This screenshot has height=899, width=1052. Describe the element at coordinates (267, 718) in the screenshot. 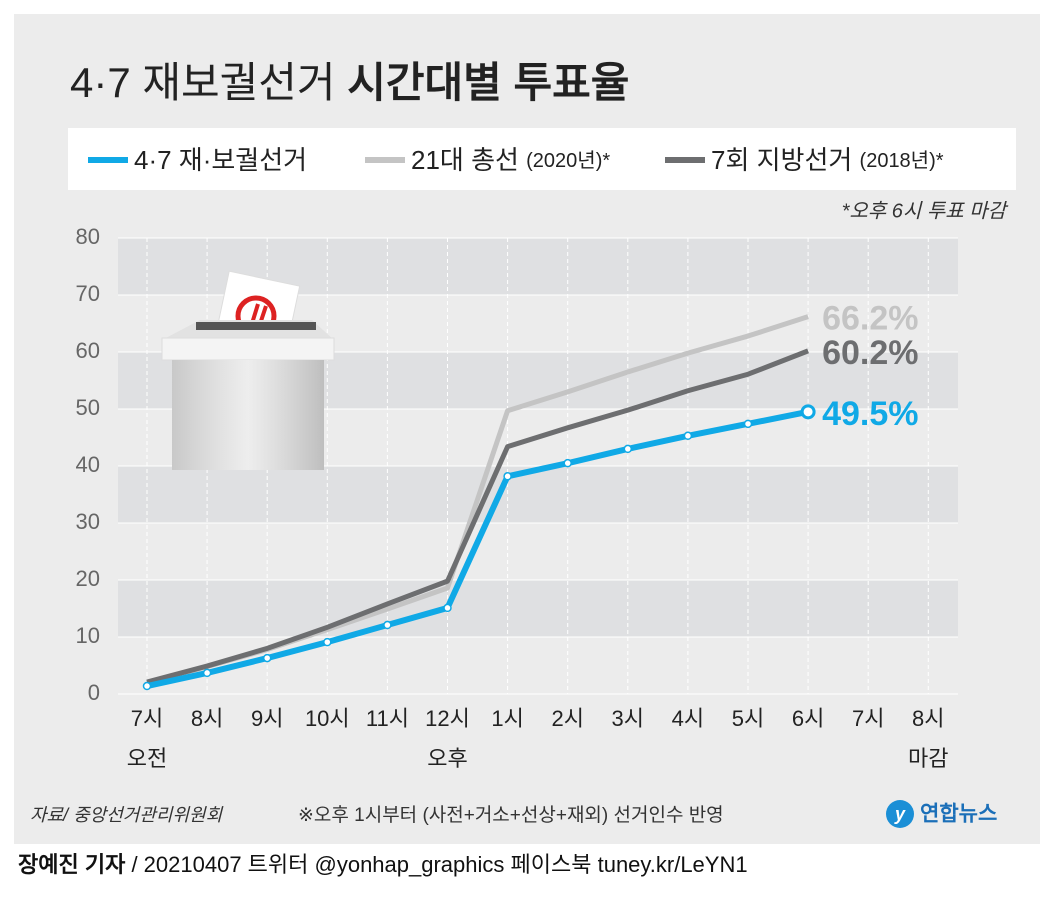

I see `x-tick-label: 9시` at that location.